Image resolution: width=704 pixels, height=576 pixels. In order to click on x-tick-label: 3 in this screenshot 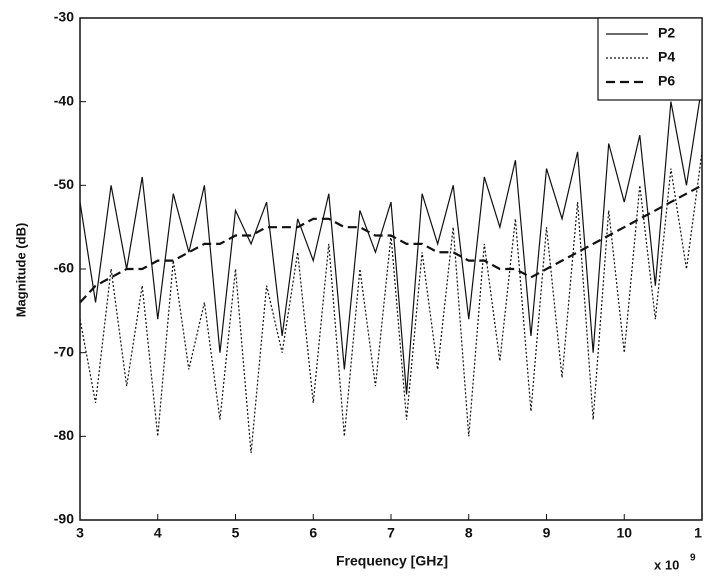, I will do `click(80, 533)`.